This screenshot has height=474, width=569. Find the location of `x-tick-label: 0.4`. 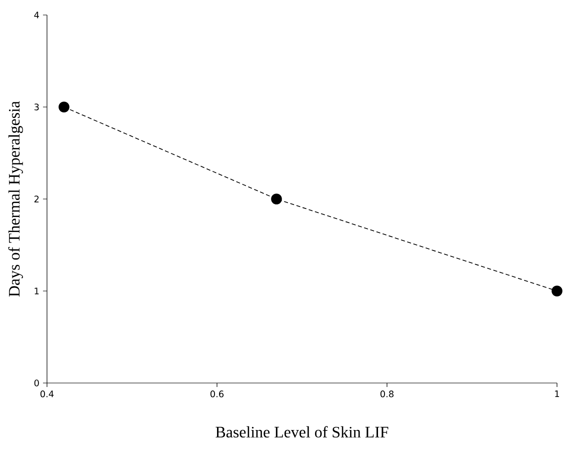

x-tick-label: 0.4 is located at coordinates (47, 394).